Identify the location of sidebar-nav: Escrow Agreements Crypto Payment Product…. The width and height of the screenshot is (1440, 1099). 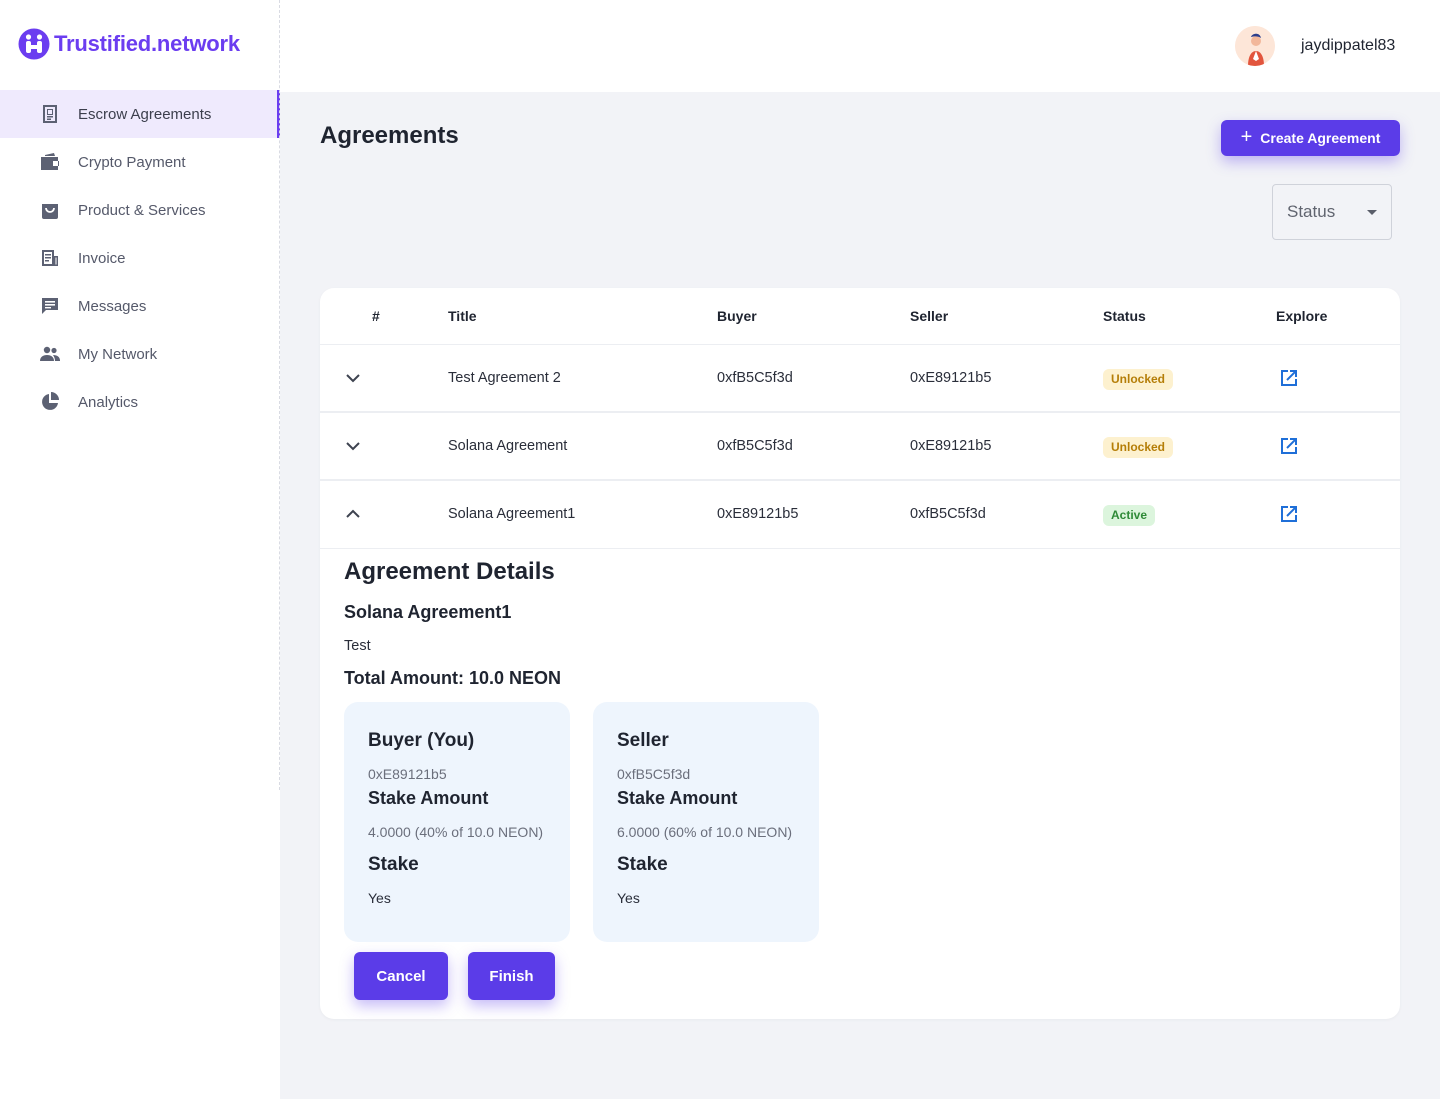
(140, 258).